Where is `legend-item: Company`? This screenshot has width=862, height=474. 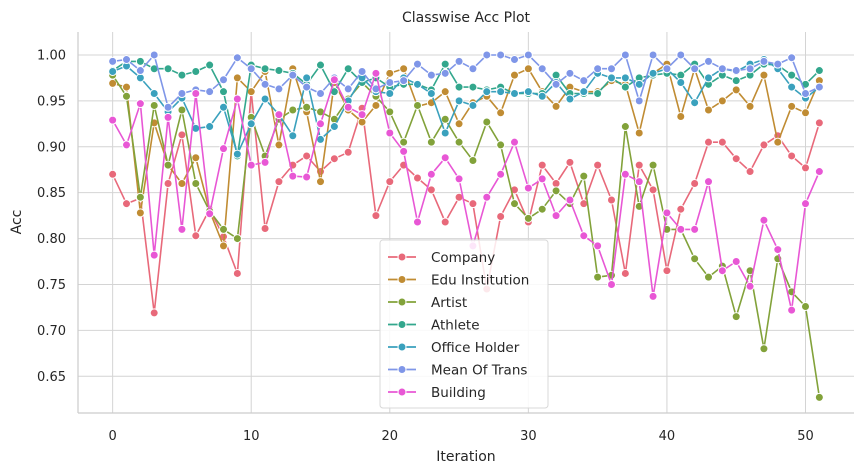
legend-item: Company is located at coordinates (441, 258).